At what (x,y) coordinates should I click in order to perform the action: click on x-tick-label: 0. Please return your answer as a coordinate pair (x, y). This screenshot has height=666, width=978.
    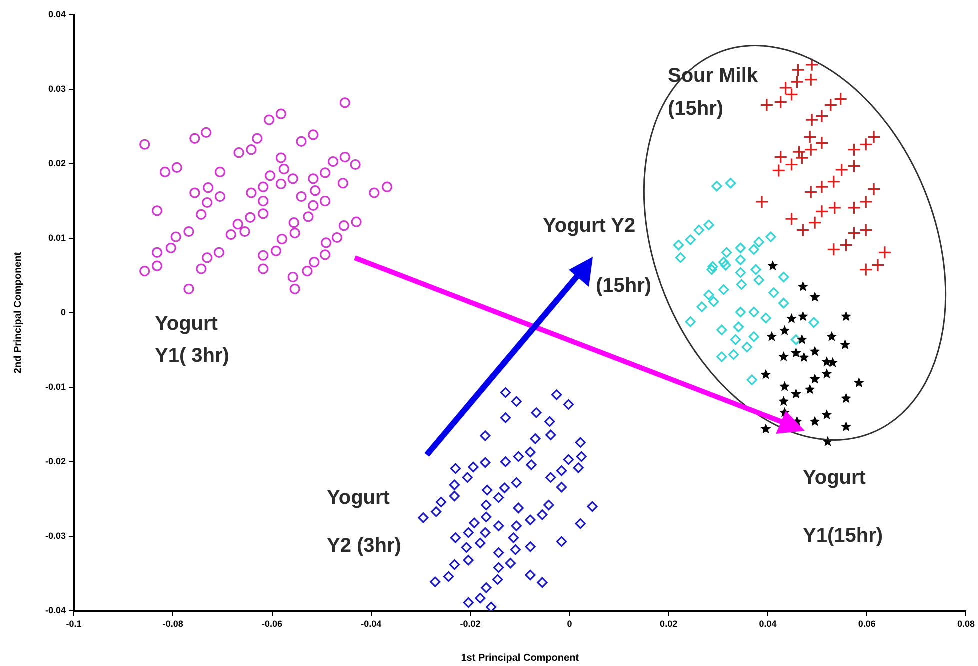
    Looking at the image, I should click on (569, 623).